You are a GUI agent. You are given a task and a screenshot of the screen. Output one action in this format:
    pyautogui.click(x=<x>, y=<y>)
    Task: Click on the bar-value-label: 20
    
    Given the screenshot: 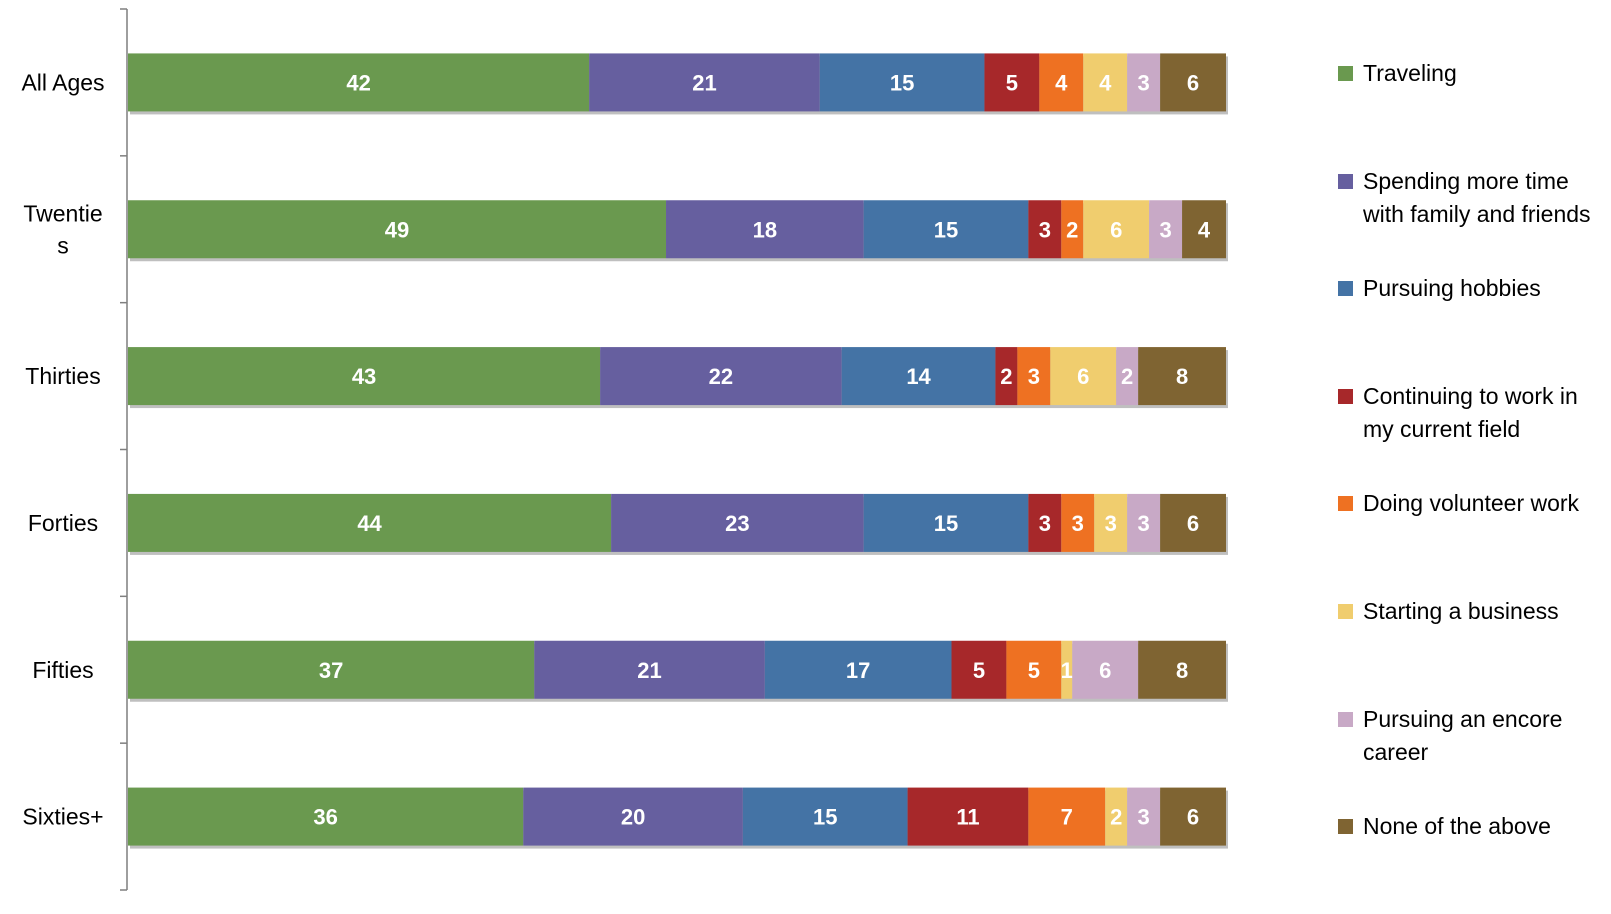 What is the action you would take?
    pyautogui.click(x=633, y=817)
    